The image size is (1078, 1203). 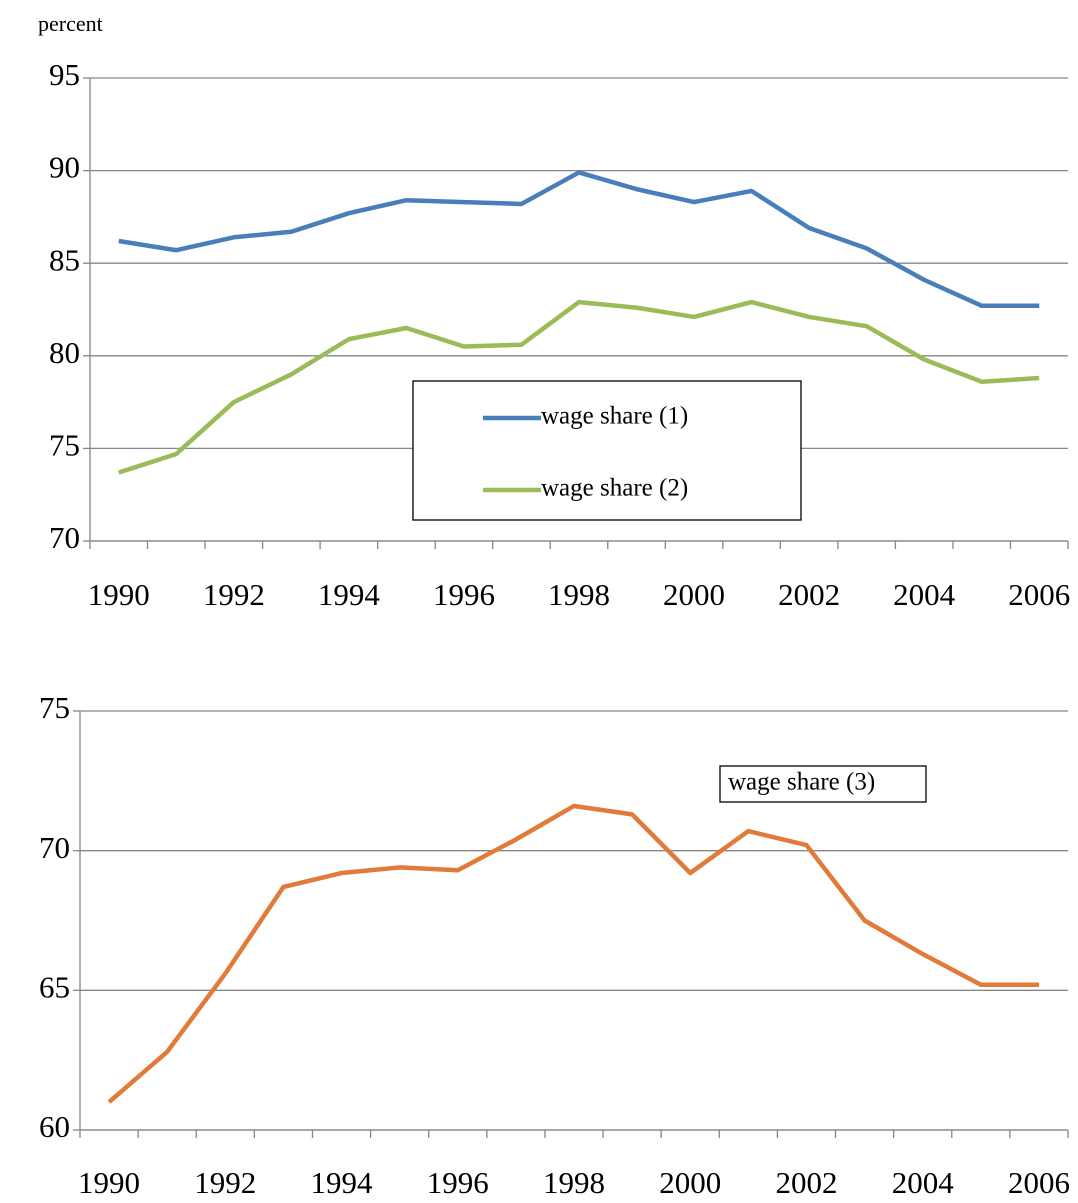 What do you see at coordinates (70, 23) in the screenshot?
I see `y-axis-label: percent` at bounding box center [70, 23].